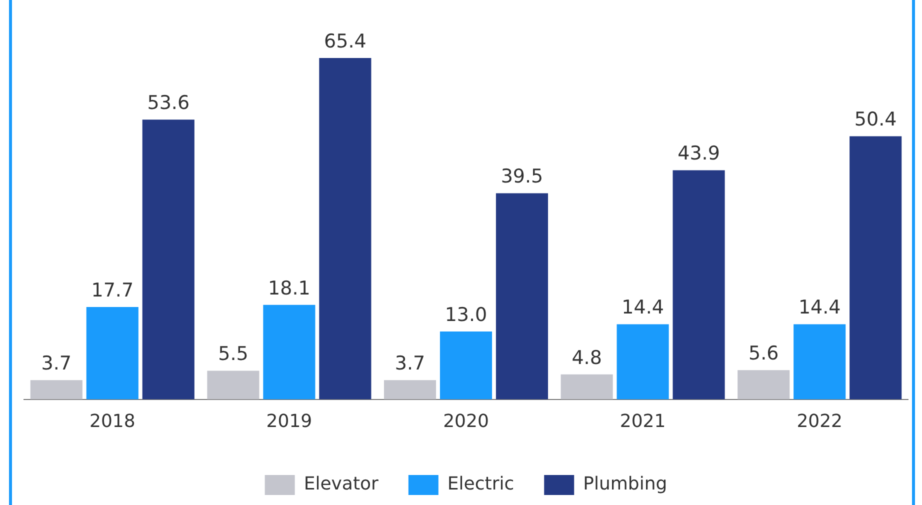  What do you see at coordinates (289, 288) in the screenshot?
I see `data-label: 18.1` at bounding box center [289, 288].